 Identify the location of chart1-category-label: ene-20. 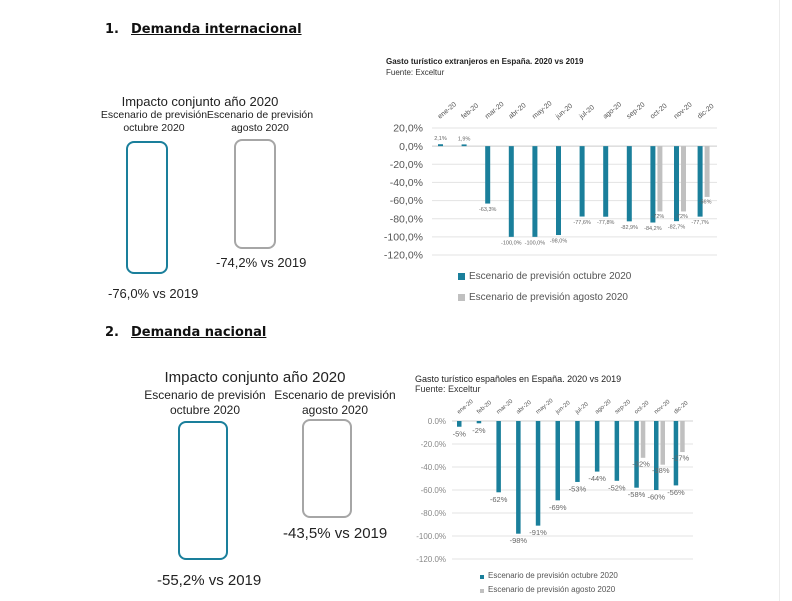
(447, 110).